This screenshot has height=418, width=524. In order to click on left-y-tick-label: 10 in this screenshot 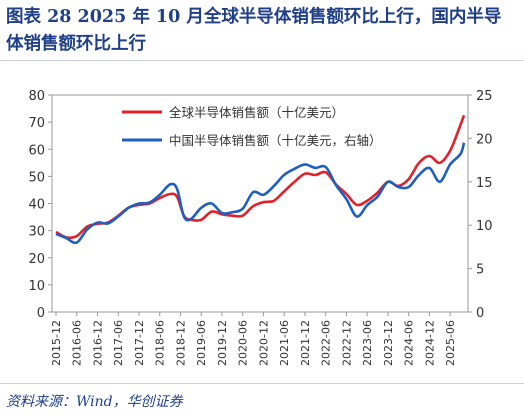, I will do `click(36, 286)`.